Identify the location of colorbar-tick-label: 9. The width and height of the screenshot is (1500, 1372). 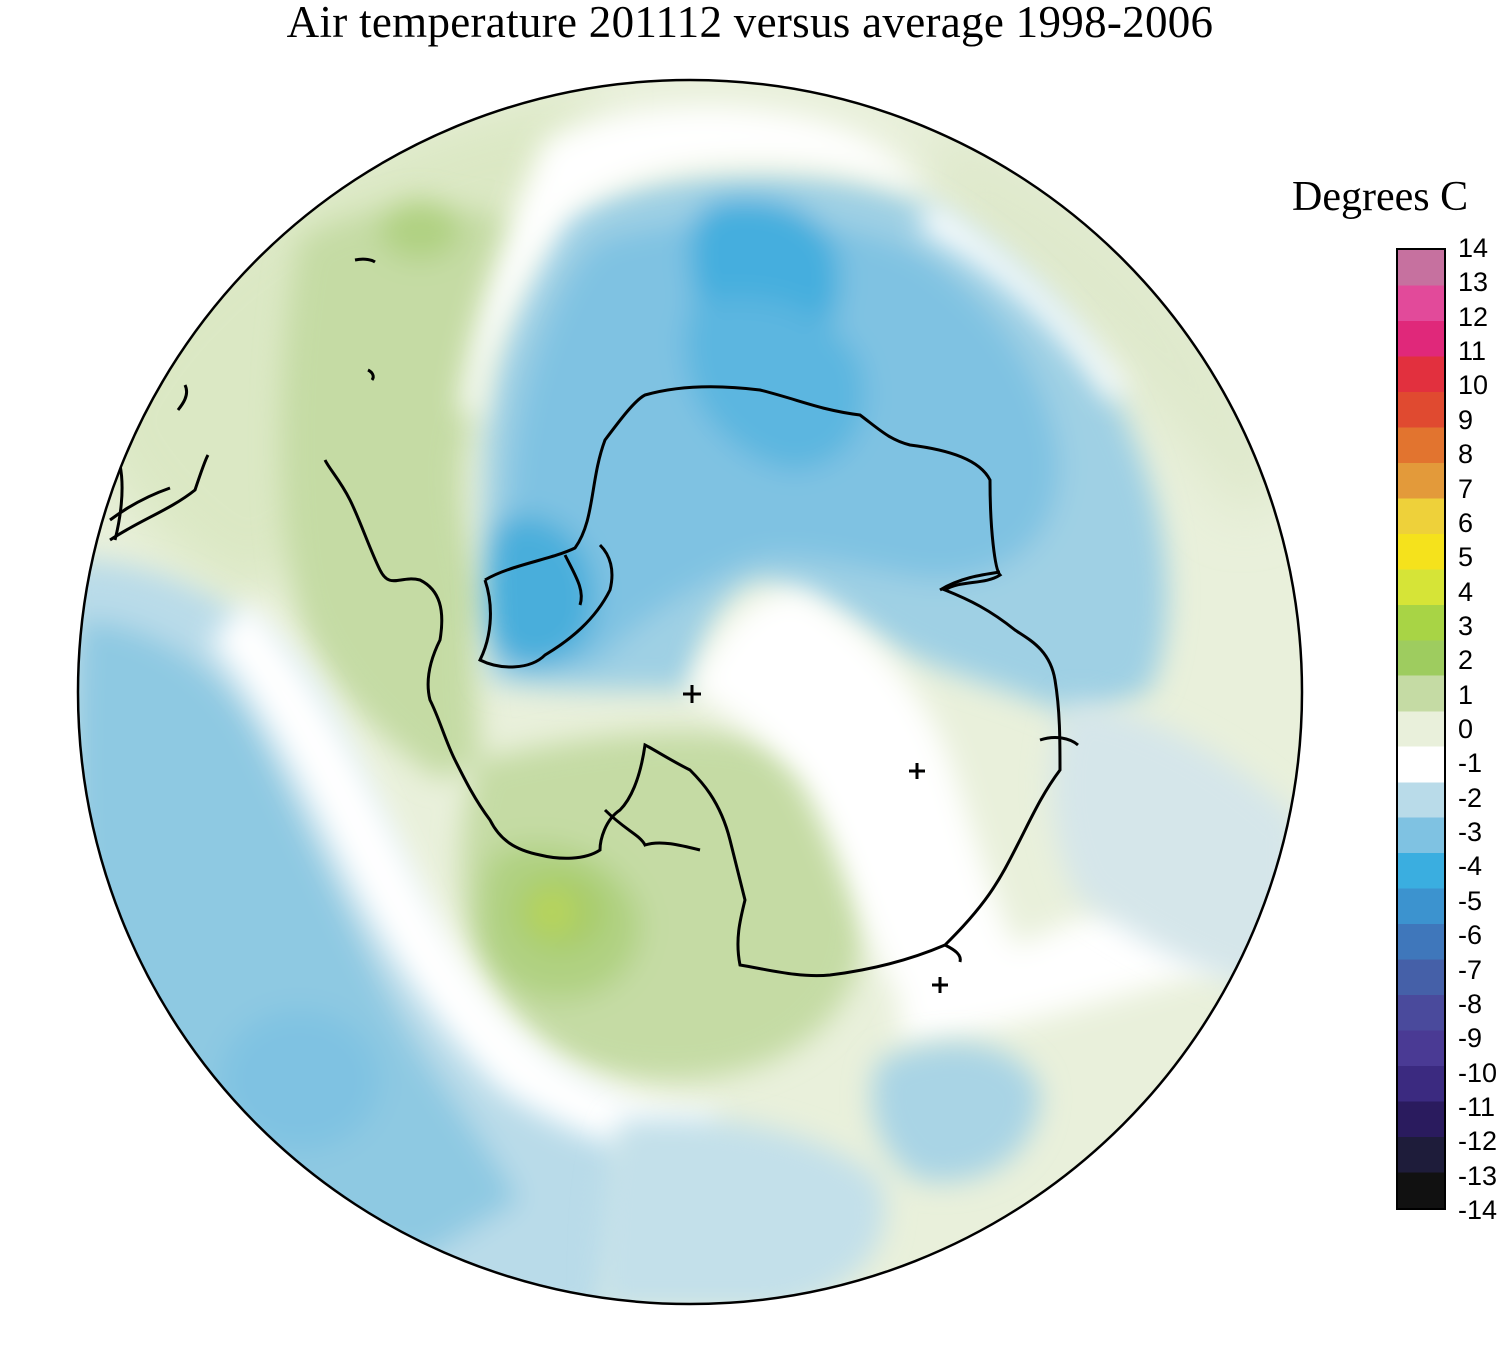
(1466, 419).